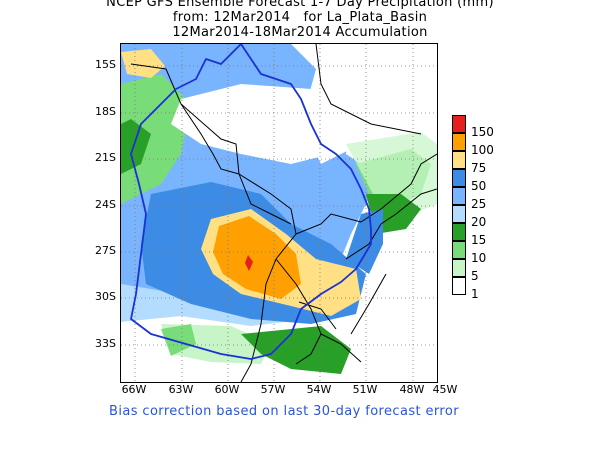 The width and height of the screenshot is (600, 450). What do you see at coordinates (479, 258) in the screenshot?
I see `legend-label-10: 10` at bounding box center [479, 258].